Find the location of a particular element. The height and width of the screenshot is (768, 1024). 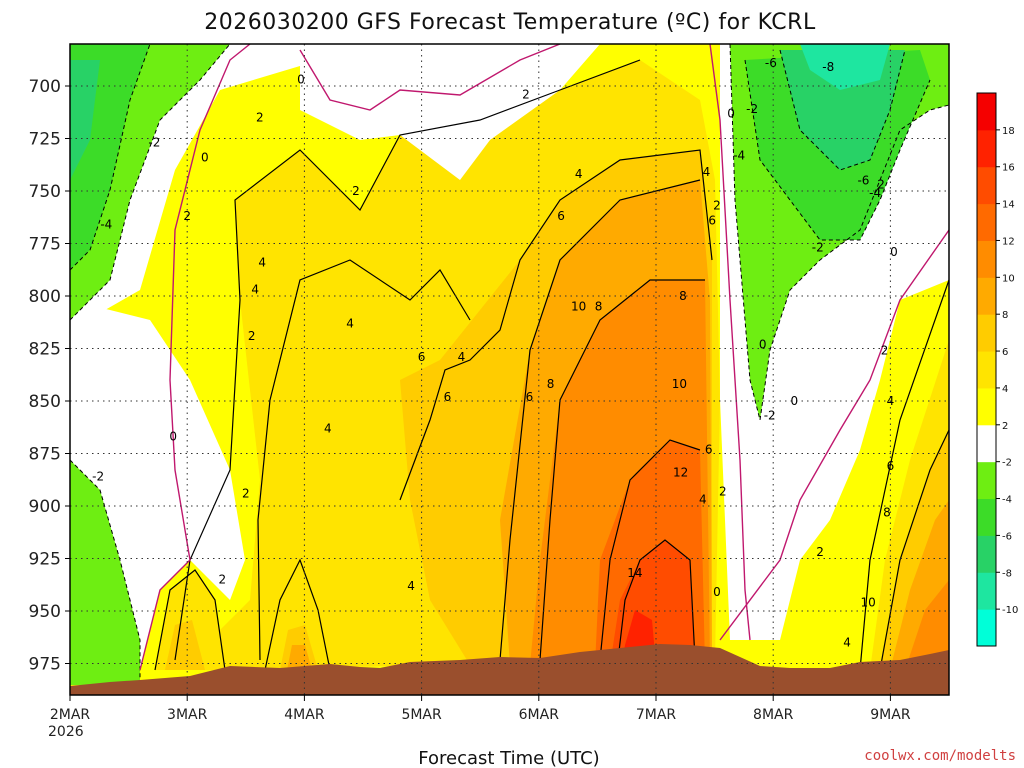

terrain-fill is located at coordinates (509, 669).